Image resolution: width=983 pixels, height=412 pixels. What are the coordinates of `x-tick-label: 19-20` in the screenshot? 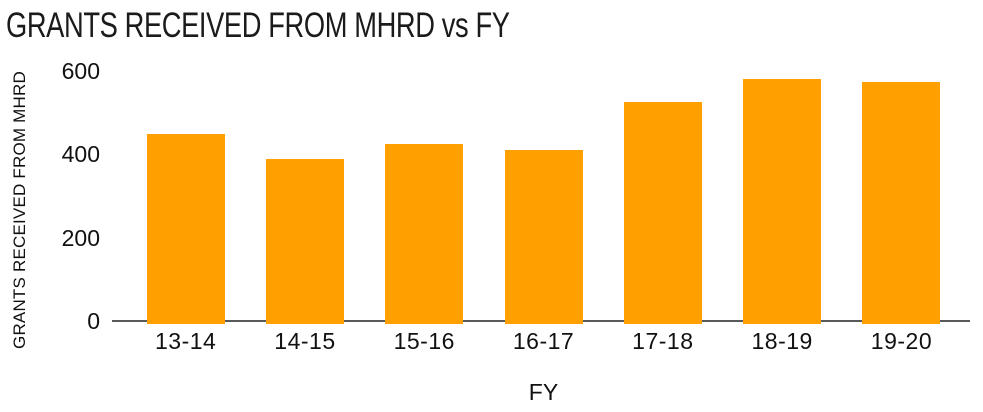 It's located at (901, 341).